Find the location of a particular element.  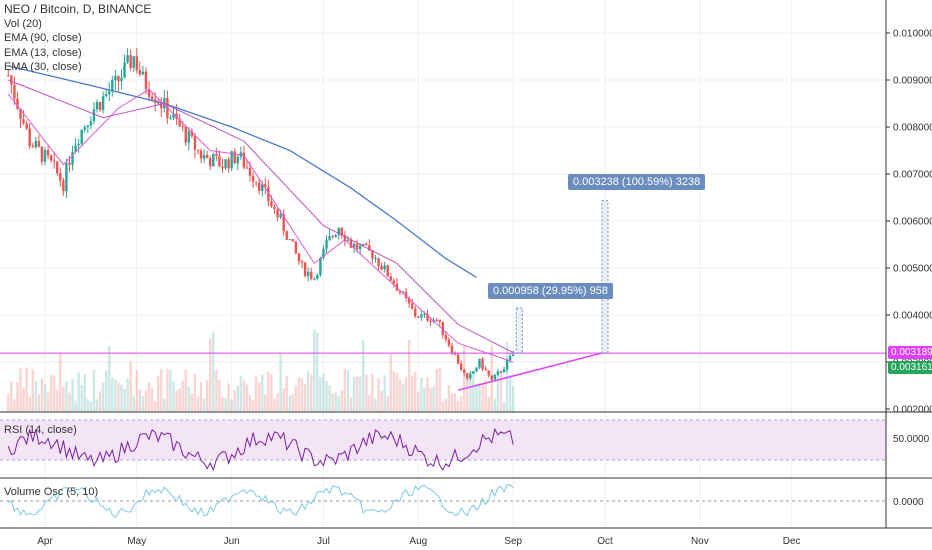

symbol-title: NEO / Bitcoin, D, BINANCE is located at coordinates (78, 9).